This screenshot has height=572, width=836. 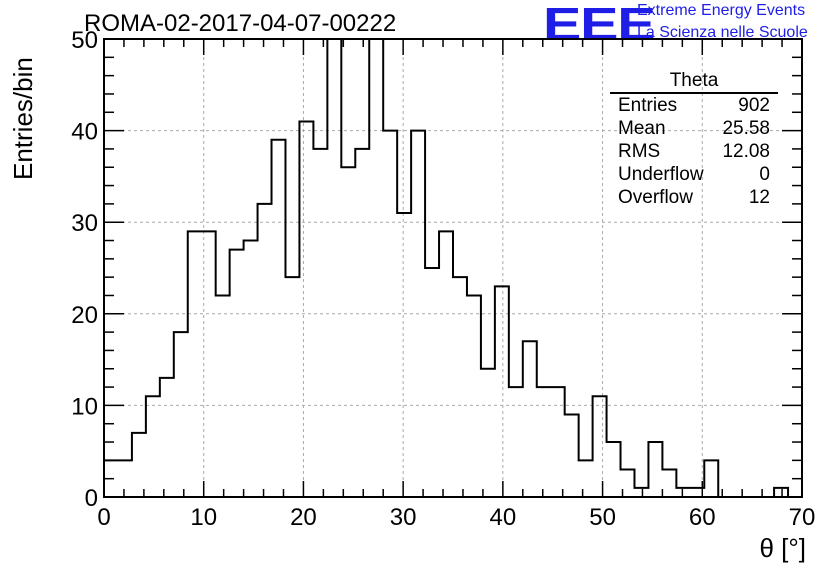 What do you see at coordinates (754, 105) in the screenshot?
I see `stats-value: 902` at bounding box center [754, 105].